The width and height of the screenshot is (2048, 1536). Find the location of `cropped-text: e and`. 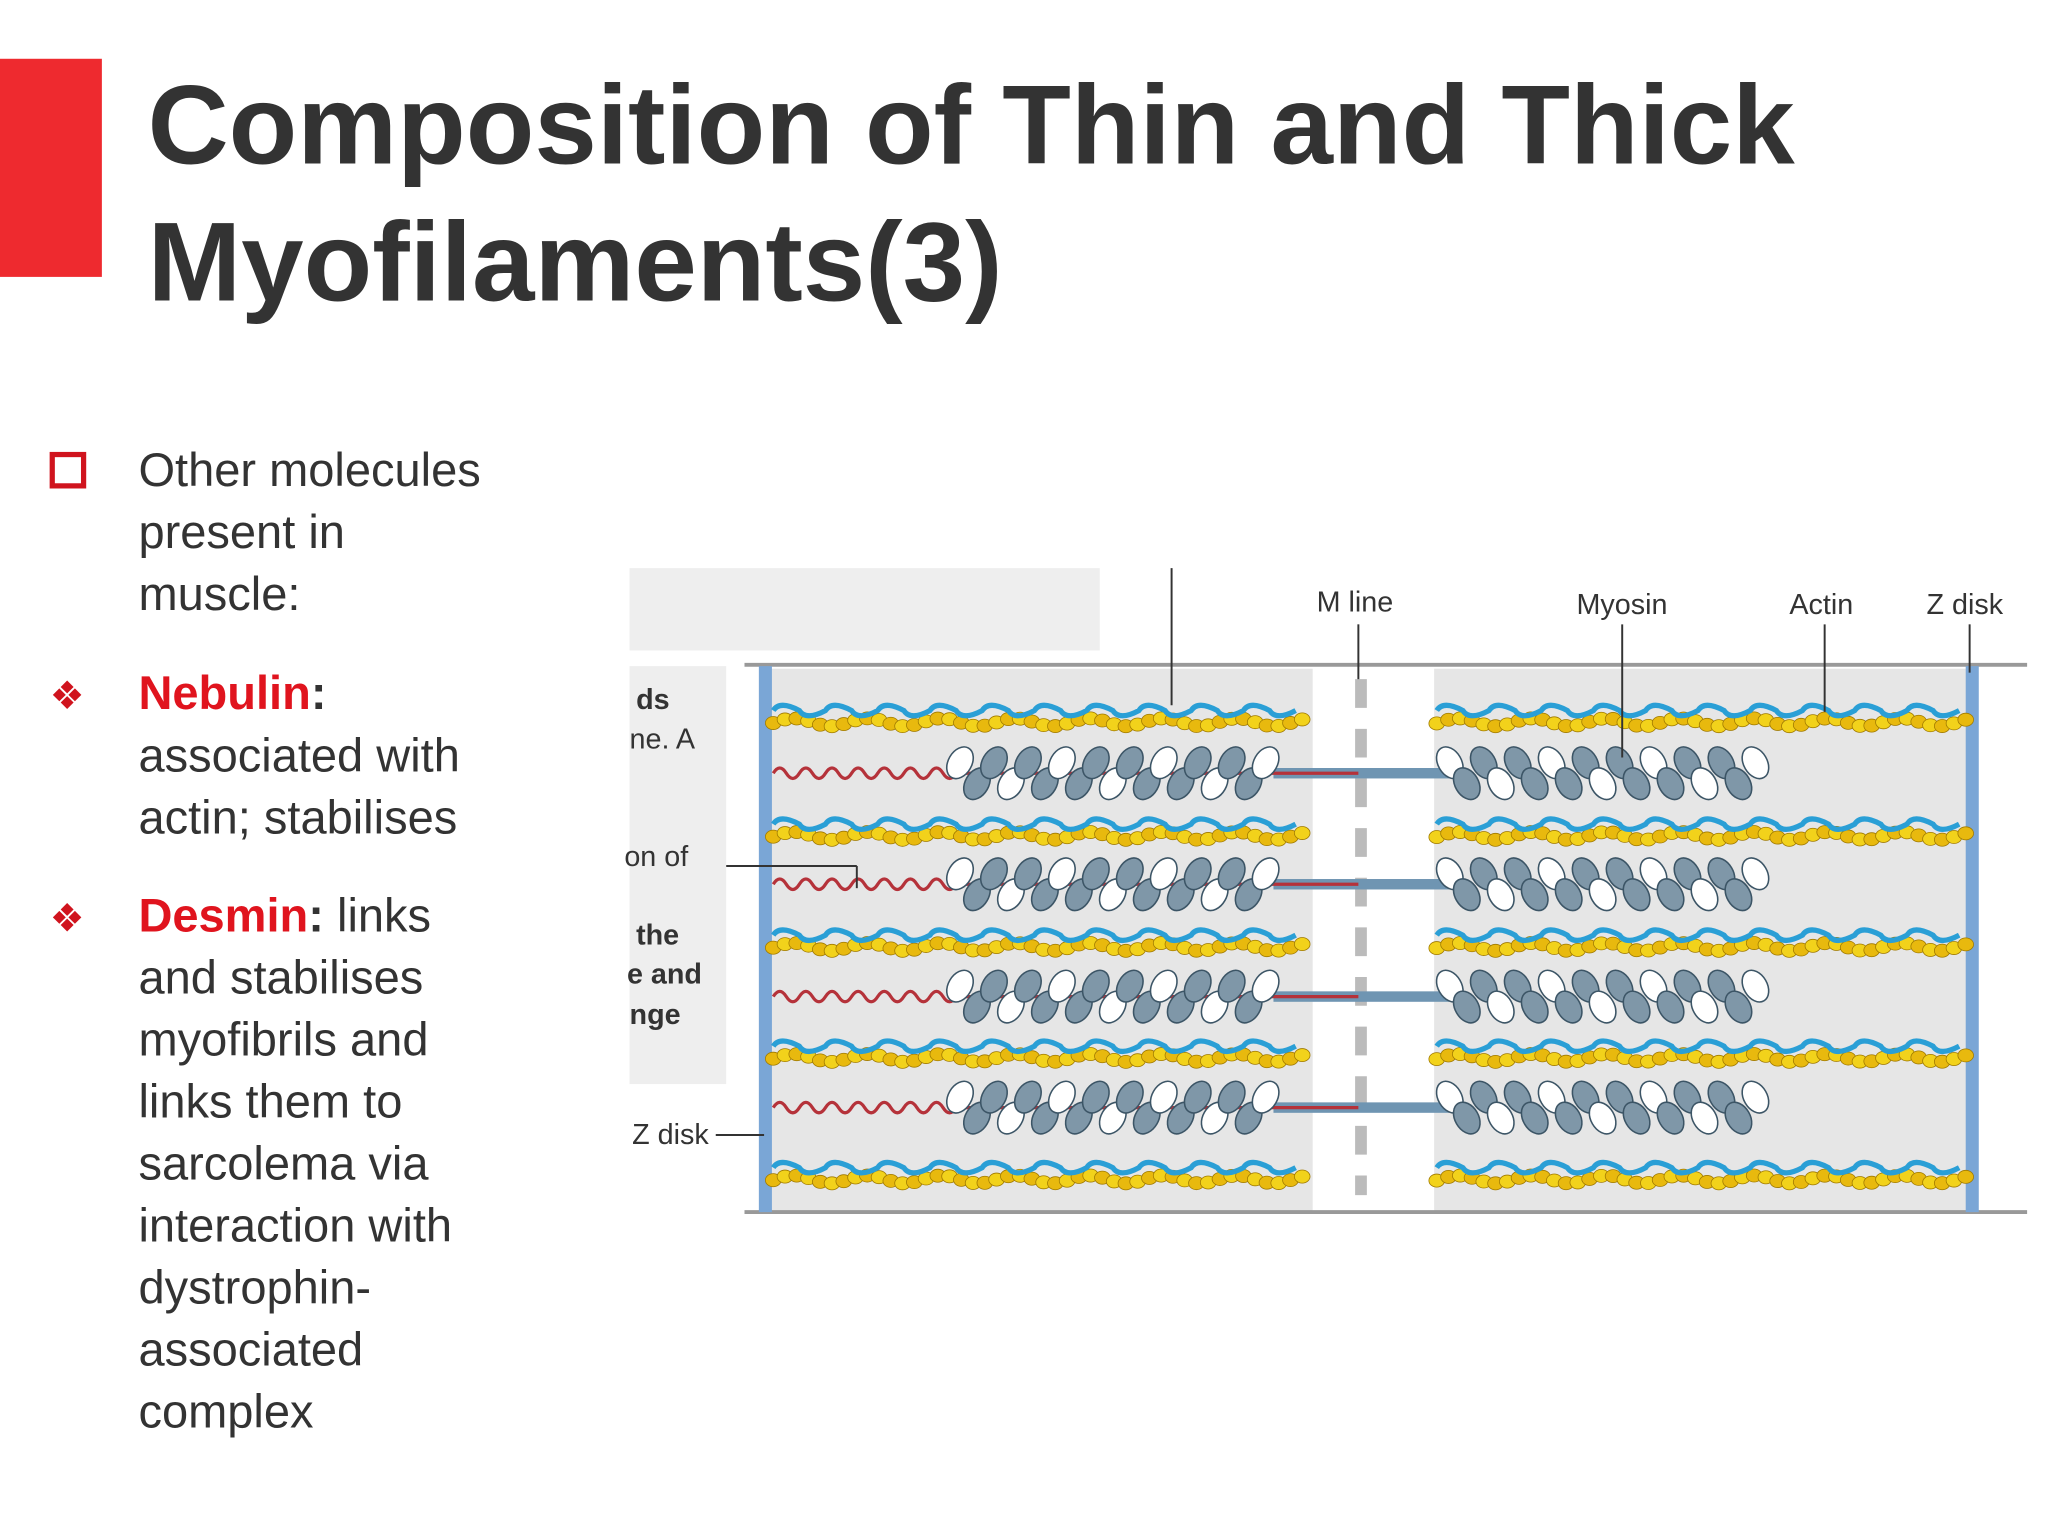

cropped-text: e and is located at coordinates (664, 975).